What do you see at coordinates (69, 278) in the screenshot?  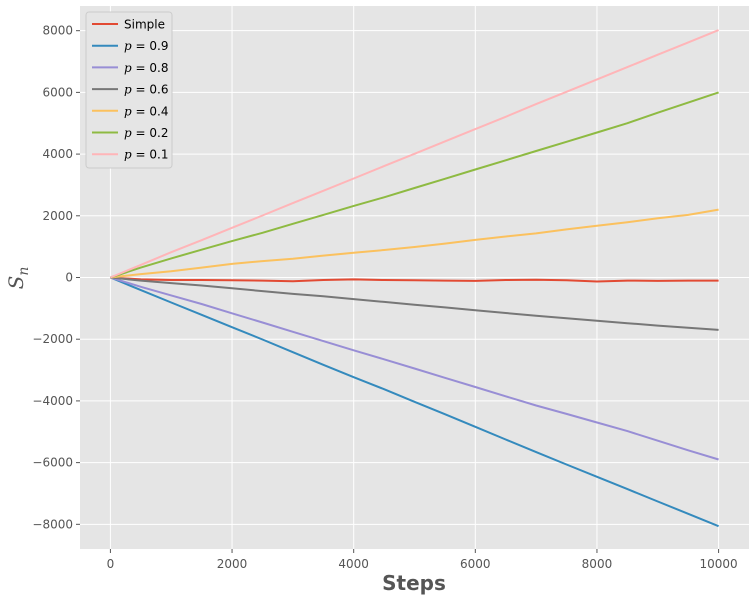 I see `y-tick-label: 0` at bounding box center [69, 278].